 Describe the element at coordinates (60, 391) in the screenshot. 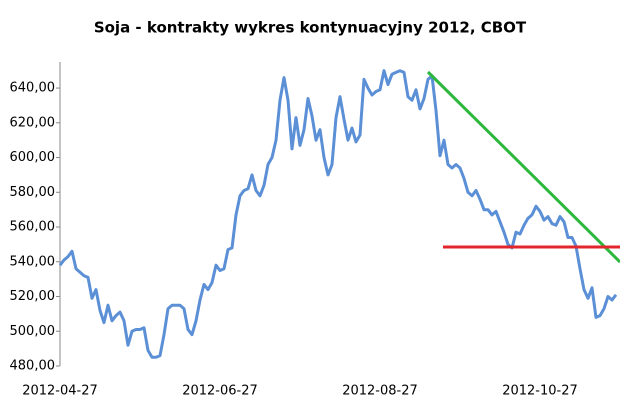

I see `x-tick-label: 2012-04-27` at that location.